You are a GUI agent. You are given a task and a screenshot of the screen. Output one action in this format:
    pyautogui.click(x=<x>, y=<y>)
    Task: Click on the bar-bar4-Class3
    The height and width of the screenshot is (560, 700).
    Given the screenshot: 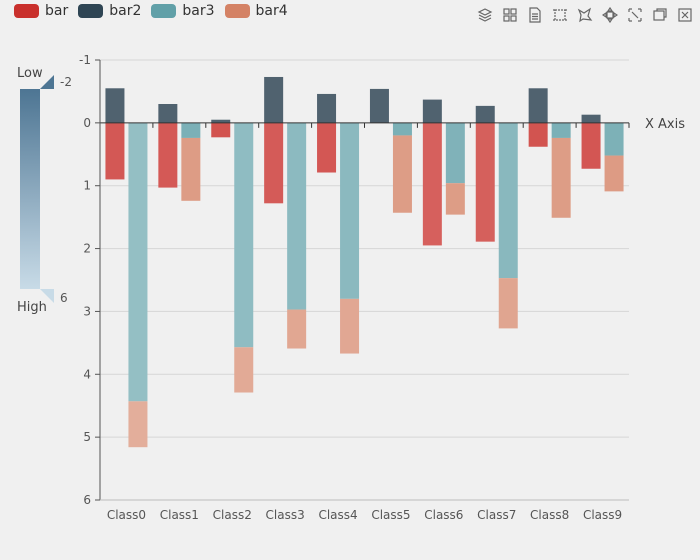 What is the action you would take?
    pyautogui.click(x=297, y=329)
    